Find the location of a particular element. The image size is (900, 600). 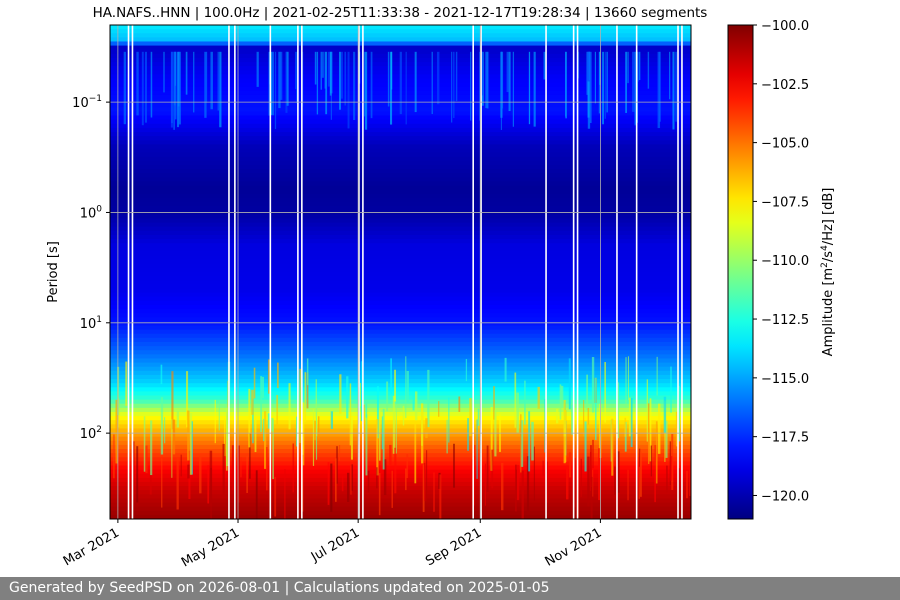

y-tick-label: 10¹ is located at coordinates (91, 323).